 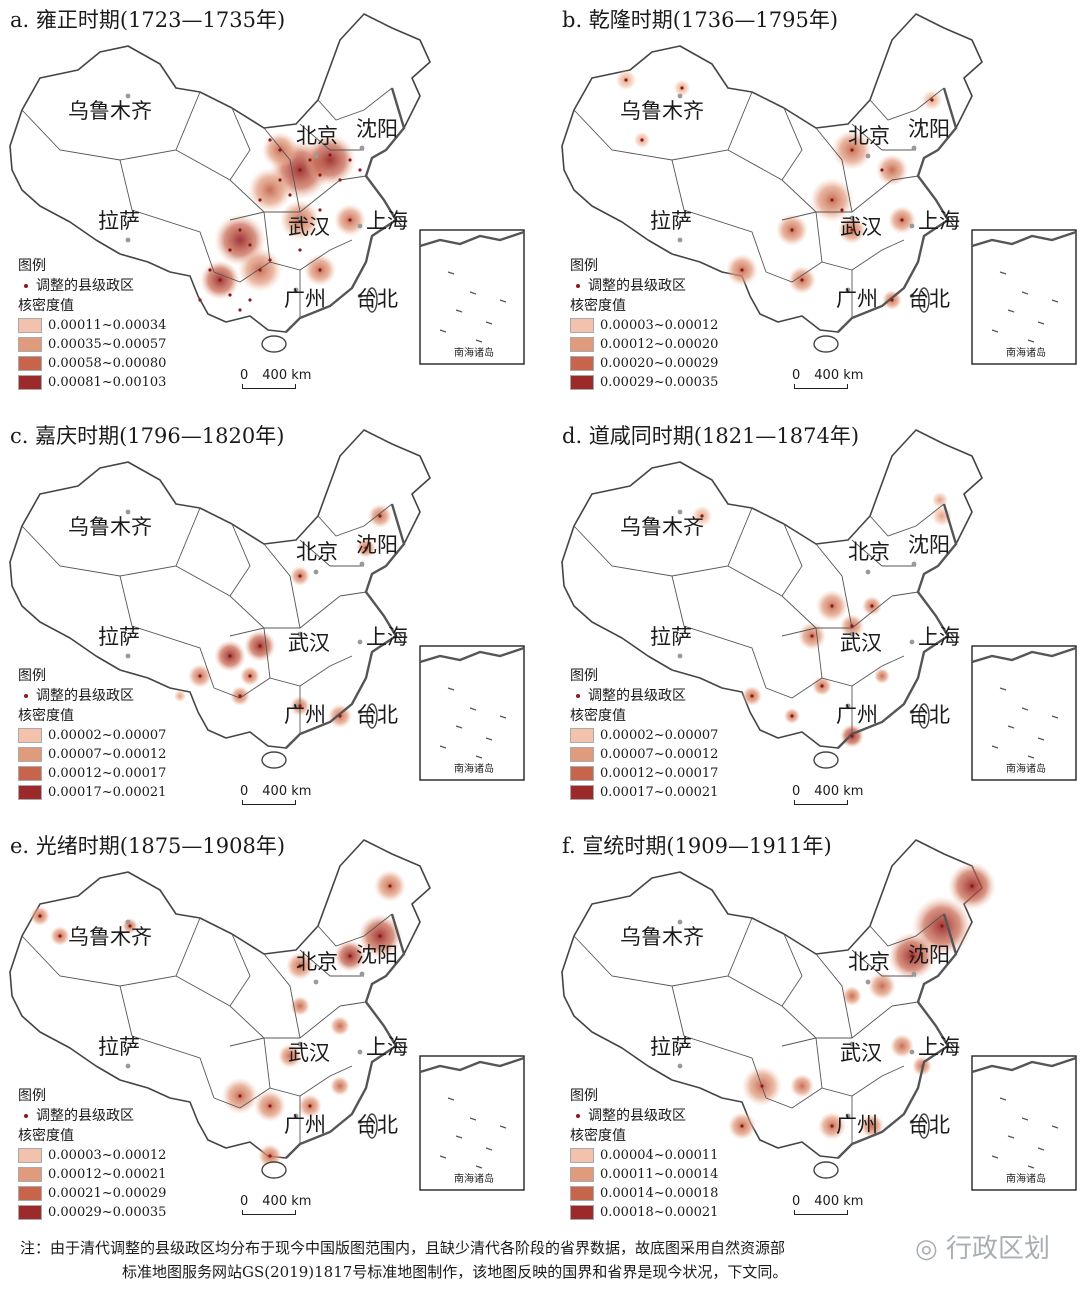 I want to click on legend-class-label: 0.00012~0.00021, so click(x=107, y=1174).